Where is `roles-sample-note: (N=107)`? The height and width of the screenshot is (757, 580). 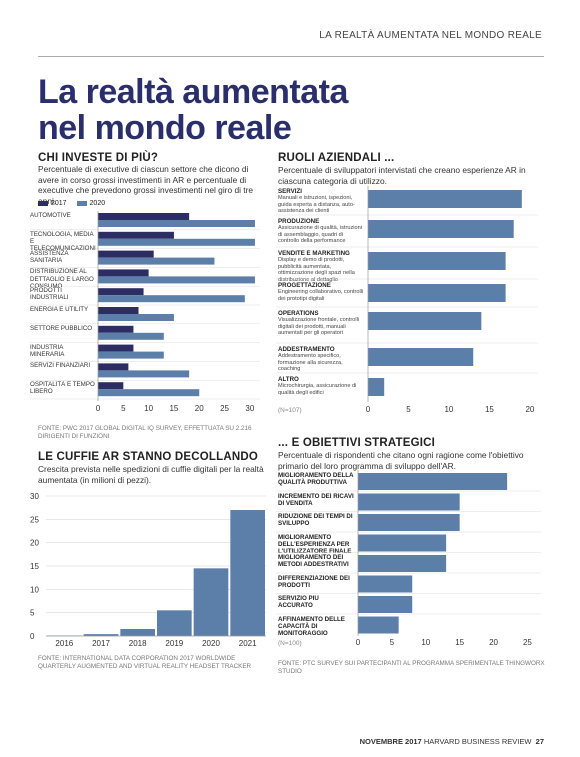 roles-sample-note: (N=107) is located at coordinates (290, 410).